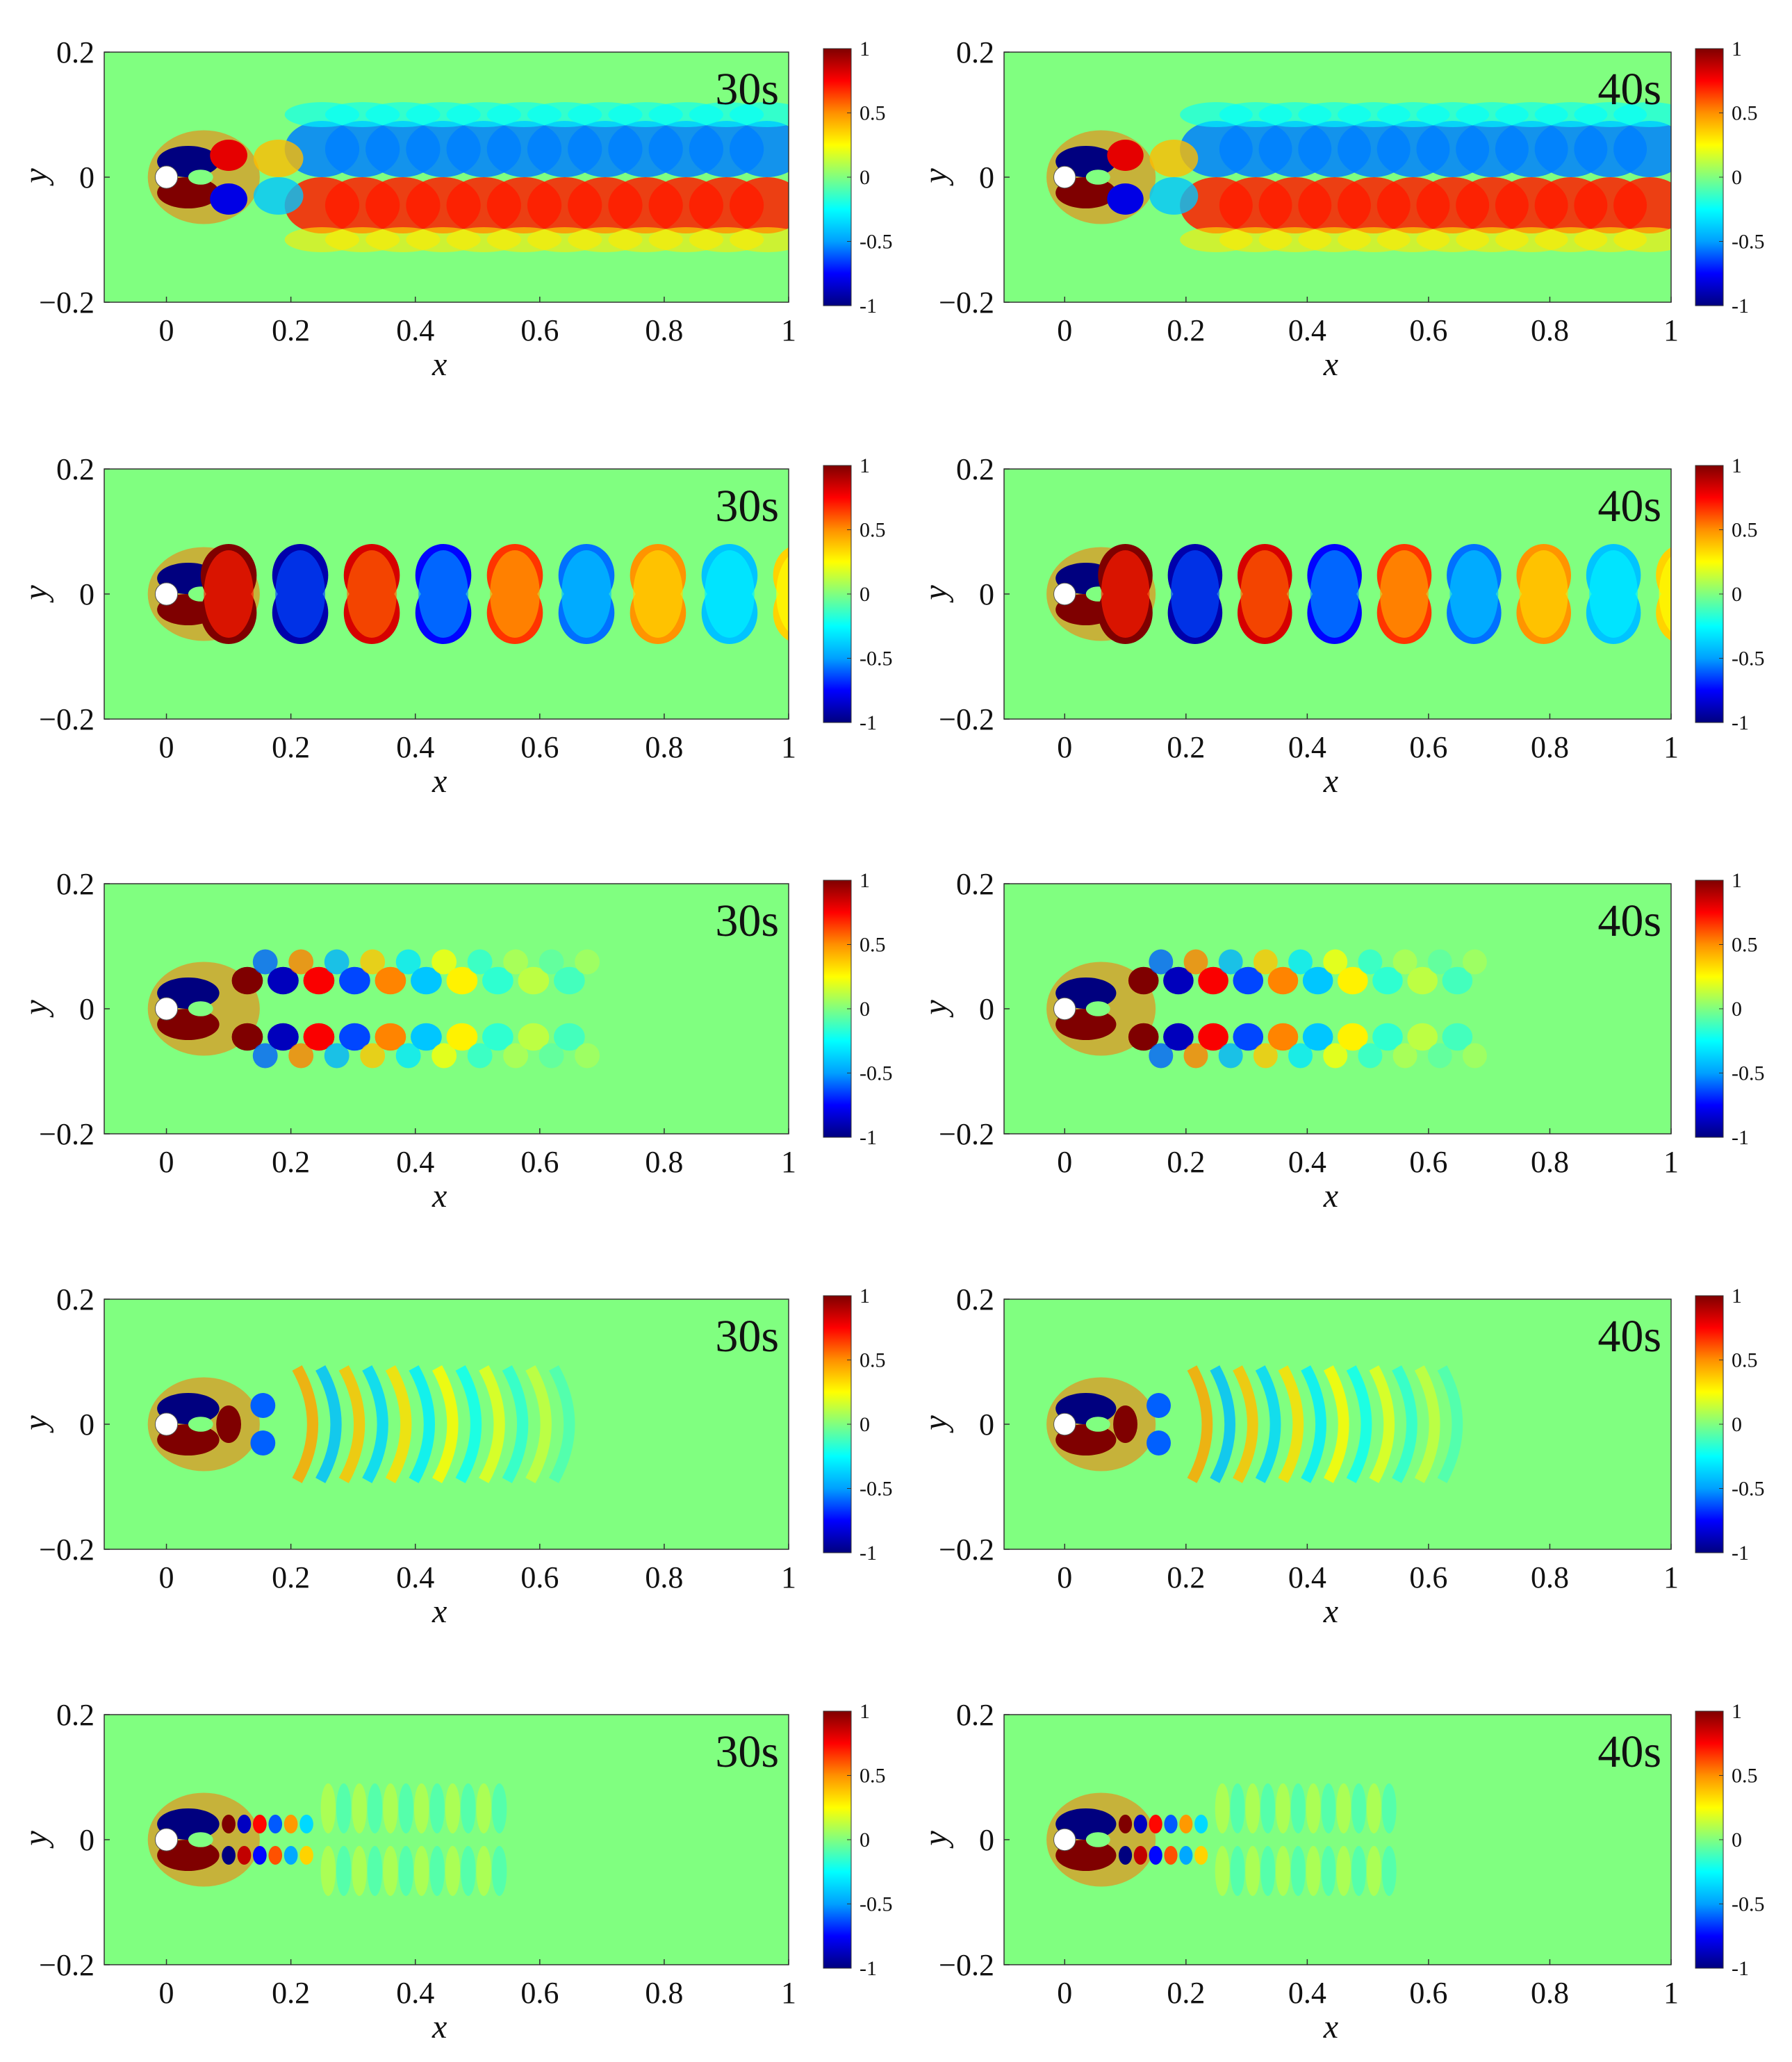  I want to click on x-tick-label: 0, so click(167, 747).